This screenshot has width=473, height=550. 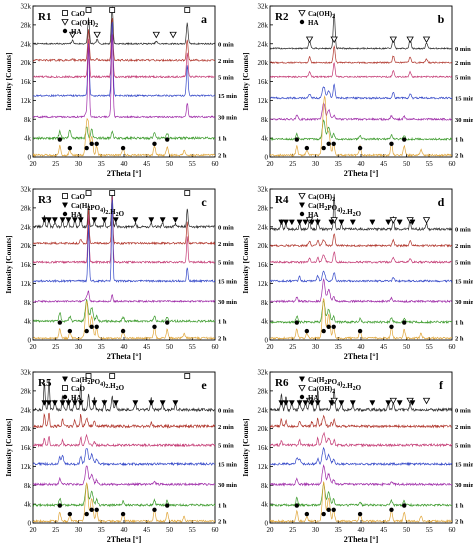 I want to click on series-label: 2 min, so click(x=463, y=63).